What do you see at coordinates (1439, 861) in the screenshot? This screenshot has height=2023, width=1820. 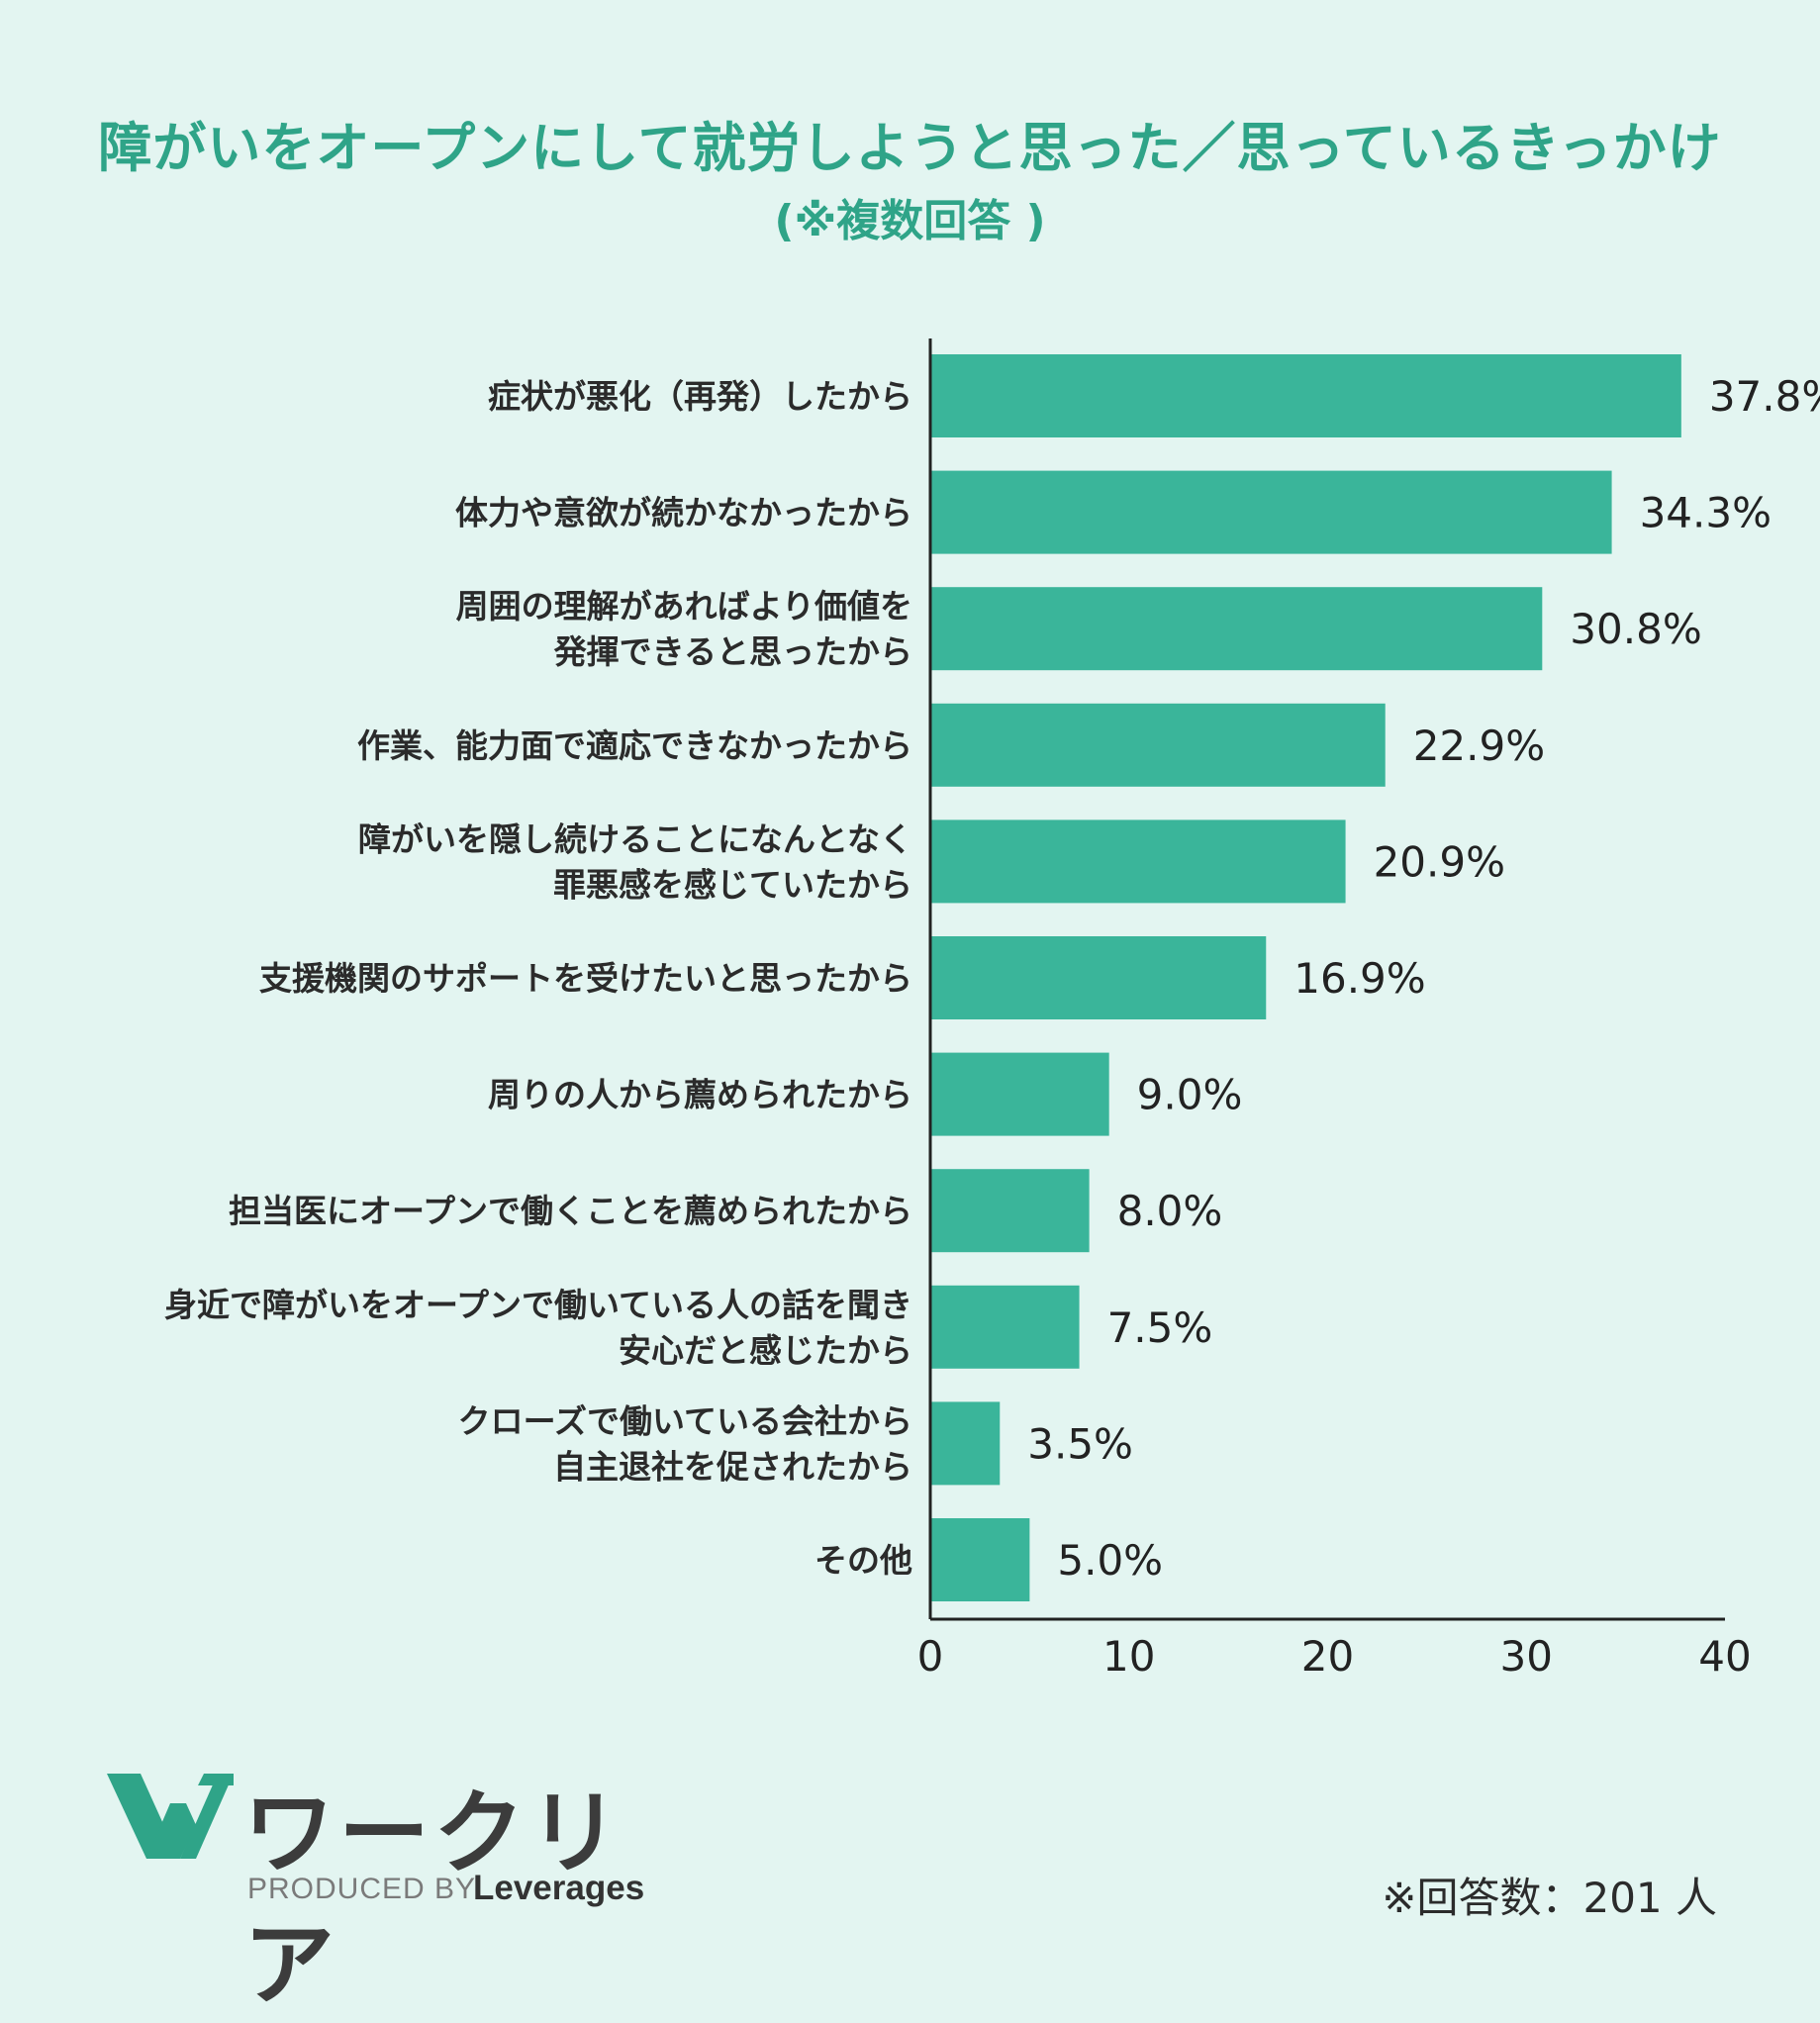 I see `value-label-4: 20.9%` at bounding box center [1439, 861].